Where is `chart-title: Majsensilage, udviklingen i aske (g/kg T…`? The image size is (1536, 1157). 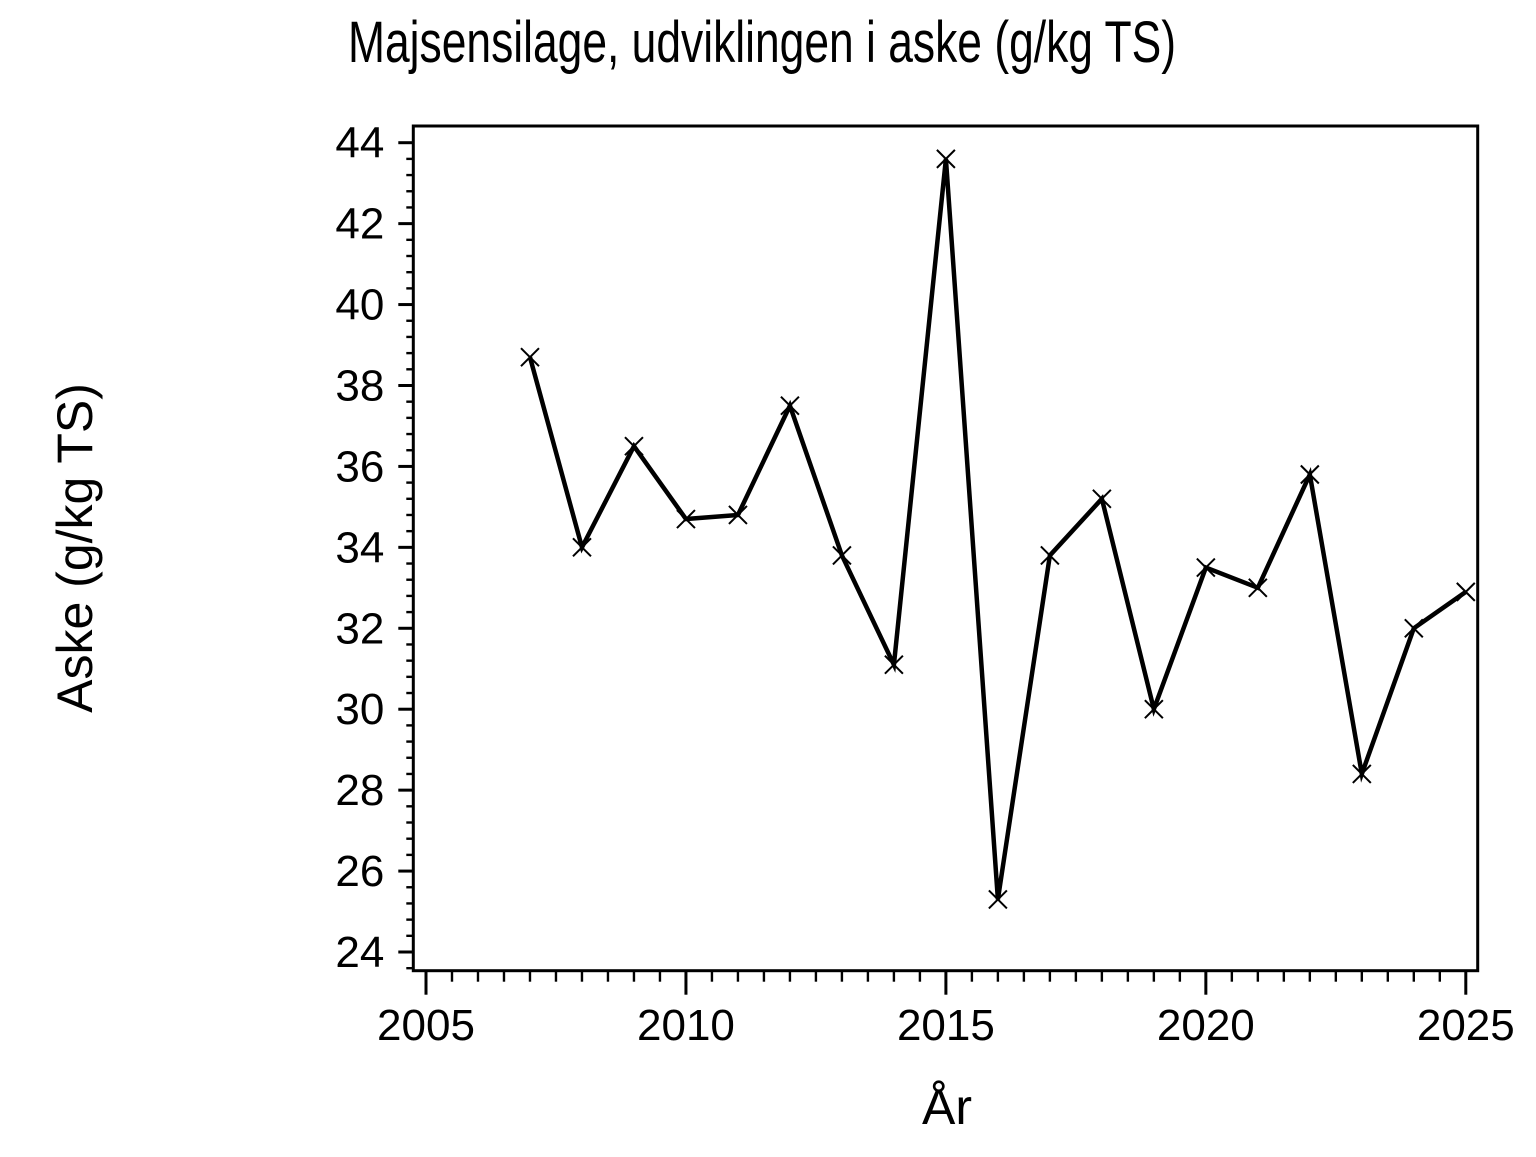
chart-title: Majsensilage, udviklingen i aske (g/kg T… is located at coordinates (762, 42).